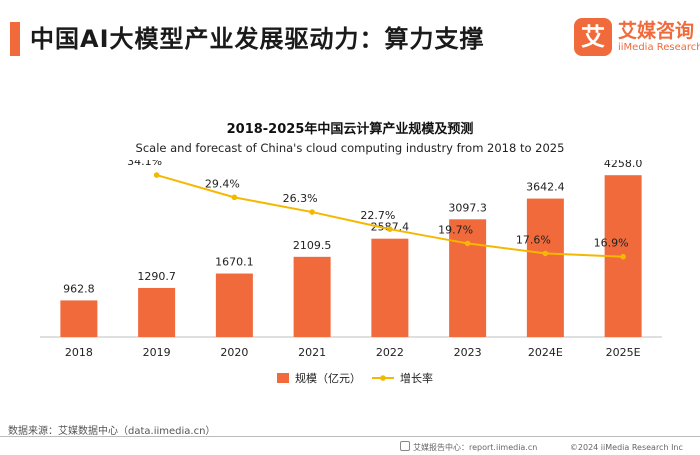 The image size is (700, 455). Describe the element at coordinates (283, 378) in the screenshot. I see `legend-swatch-bar` at that location.